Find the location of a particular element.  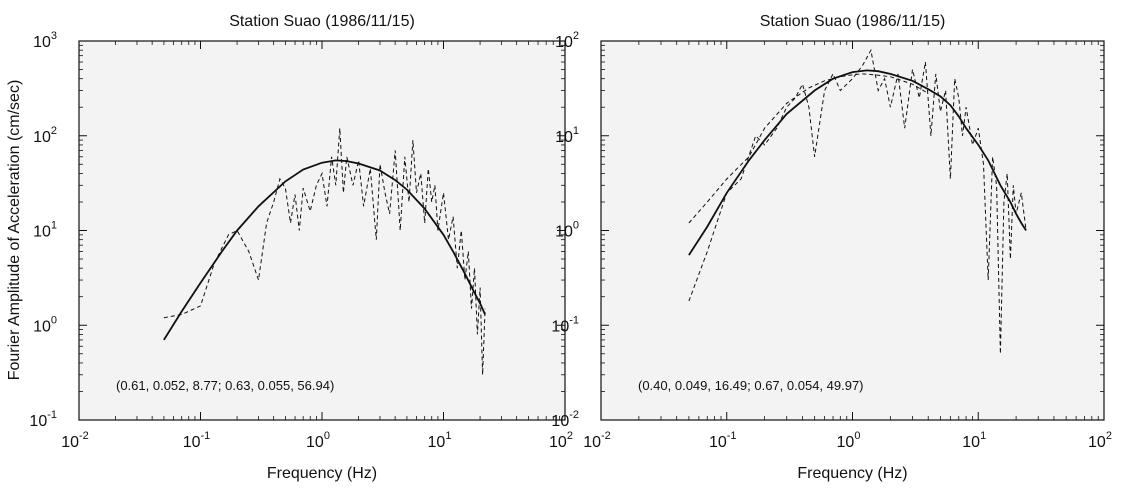

y-tick-label: 10⁻² is located at coordinates (565, 419).